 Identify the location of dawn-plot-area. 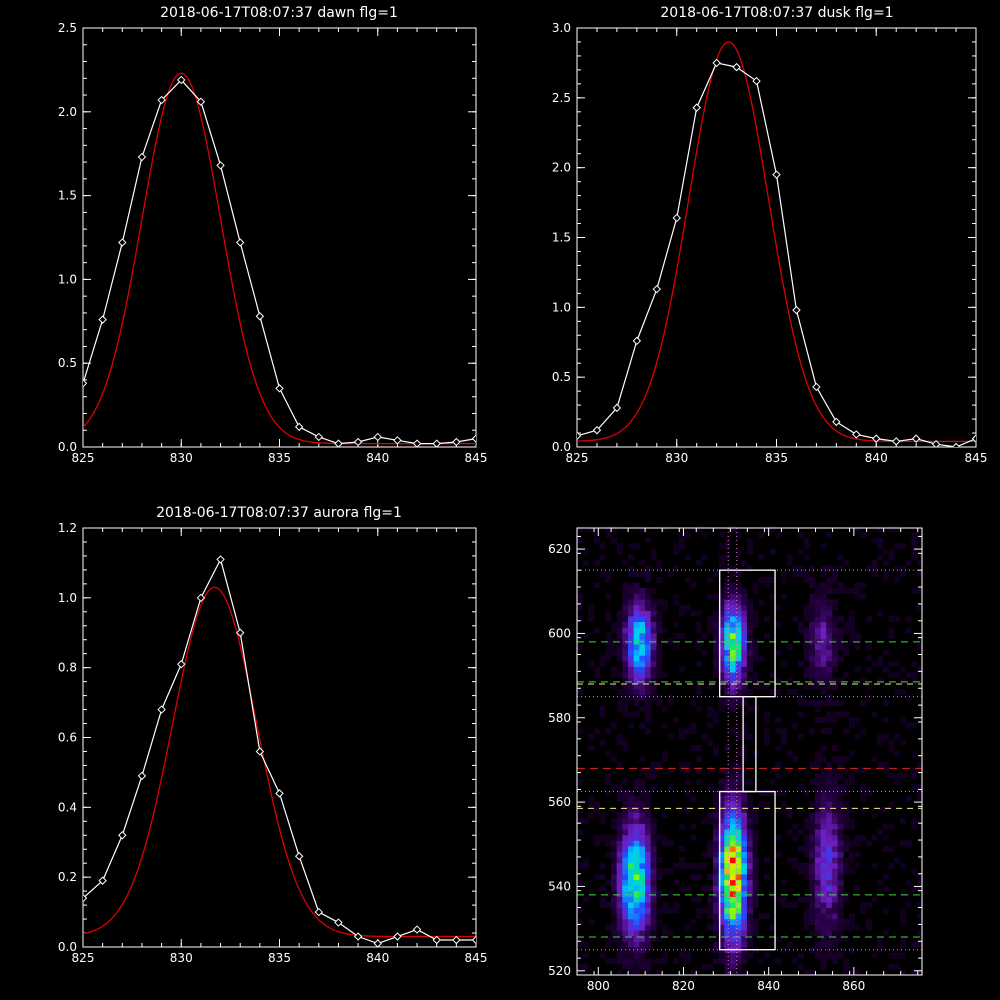
(279, 259).